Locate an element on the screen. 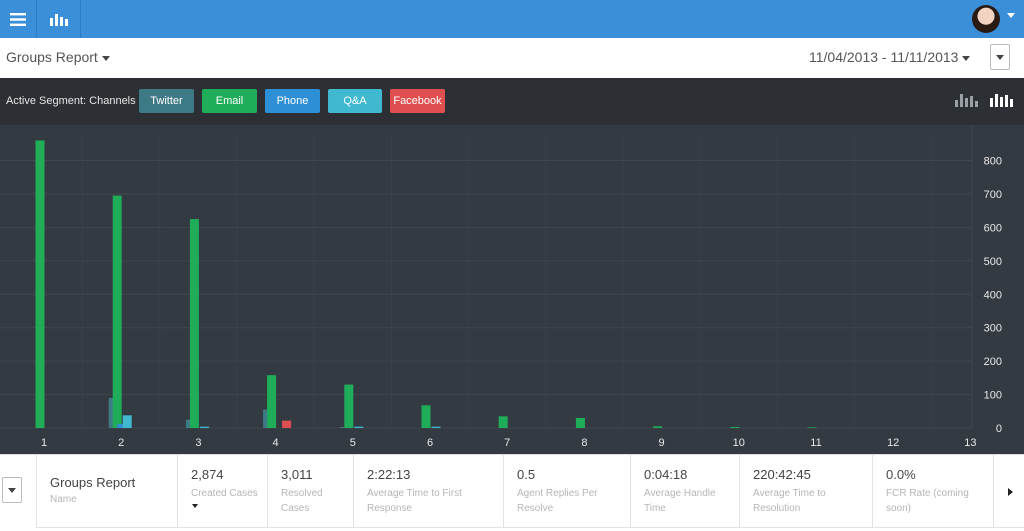 The height and width of the screenshot is (531, 1024). report-selector: Groups Report is located at coordinates (58, 57).